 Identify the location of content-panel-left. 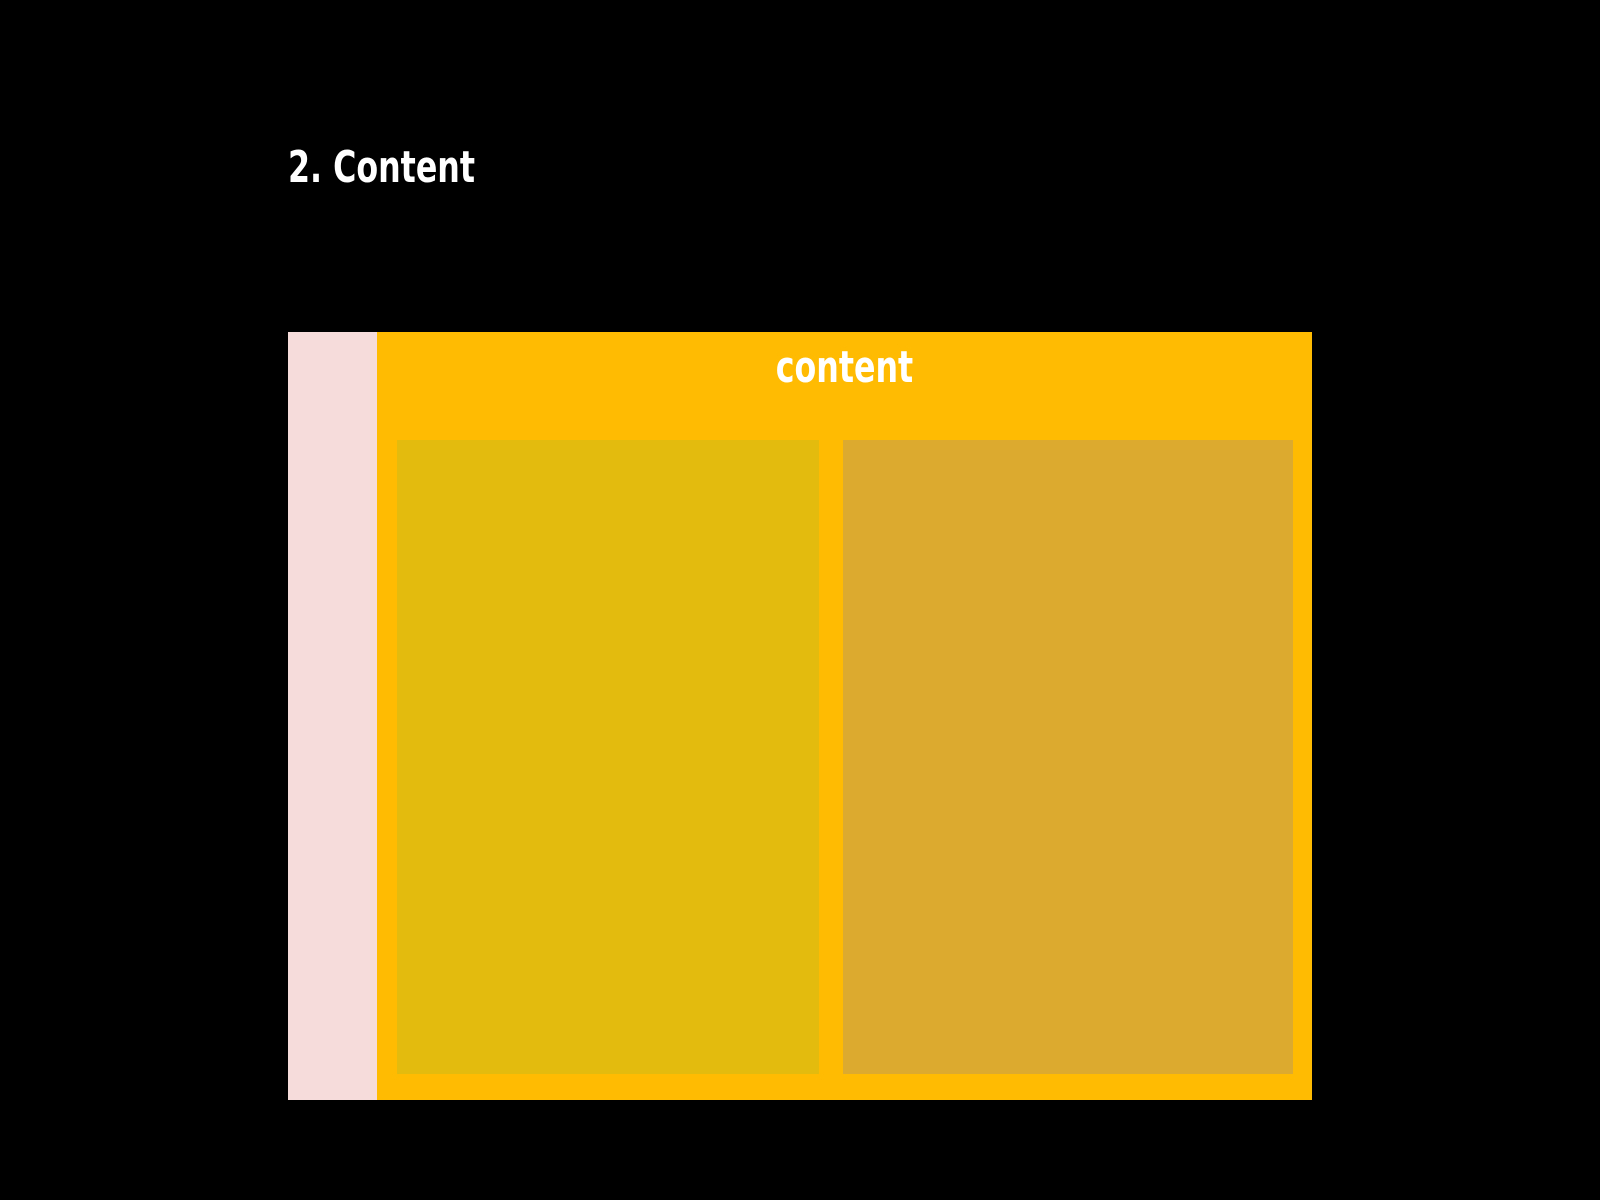
(608, 757).